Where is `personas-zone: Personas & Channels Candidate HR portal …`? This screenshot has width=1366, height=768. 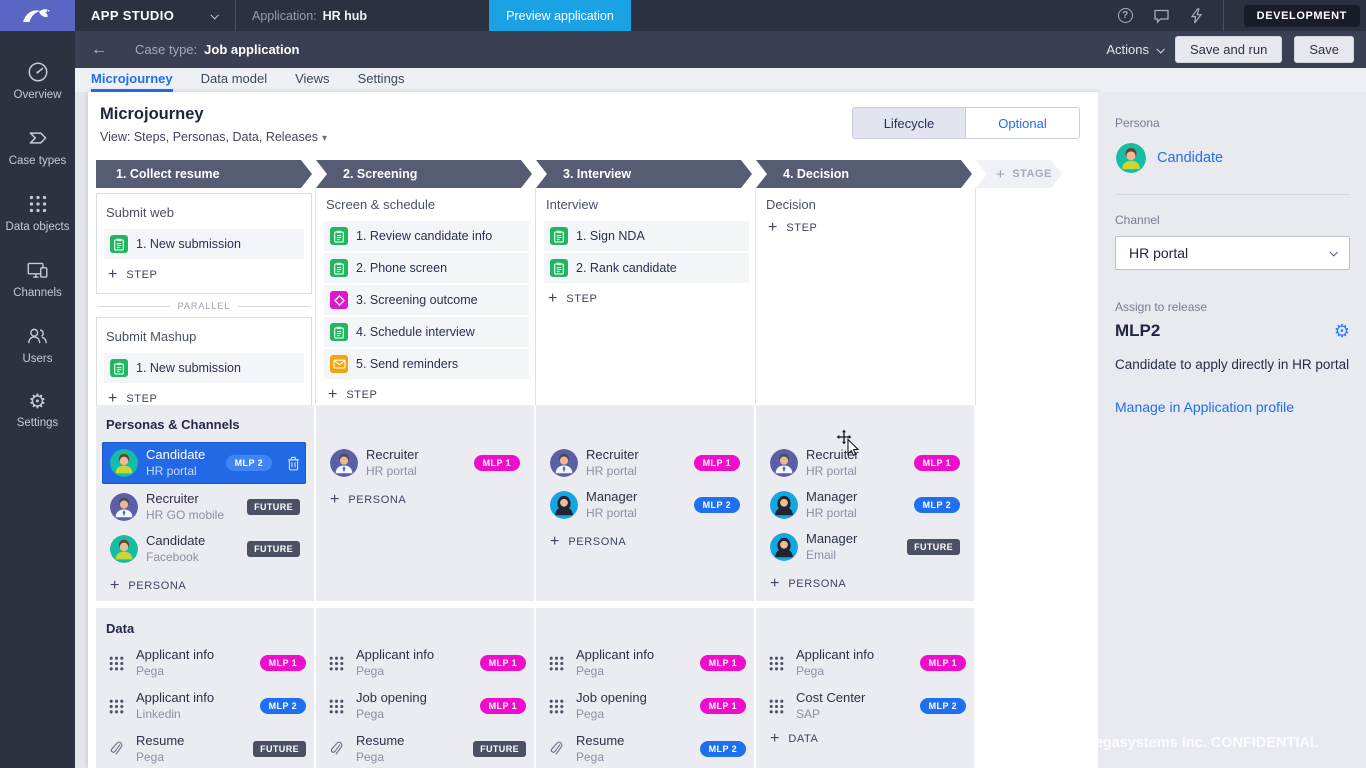 personas-zone: Personas & Channels Candidate HR portal … is located at coordinates (205, 503).